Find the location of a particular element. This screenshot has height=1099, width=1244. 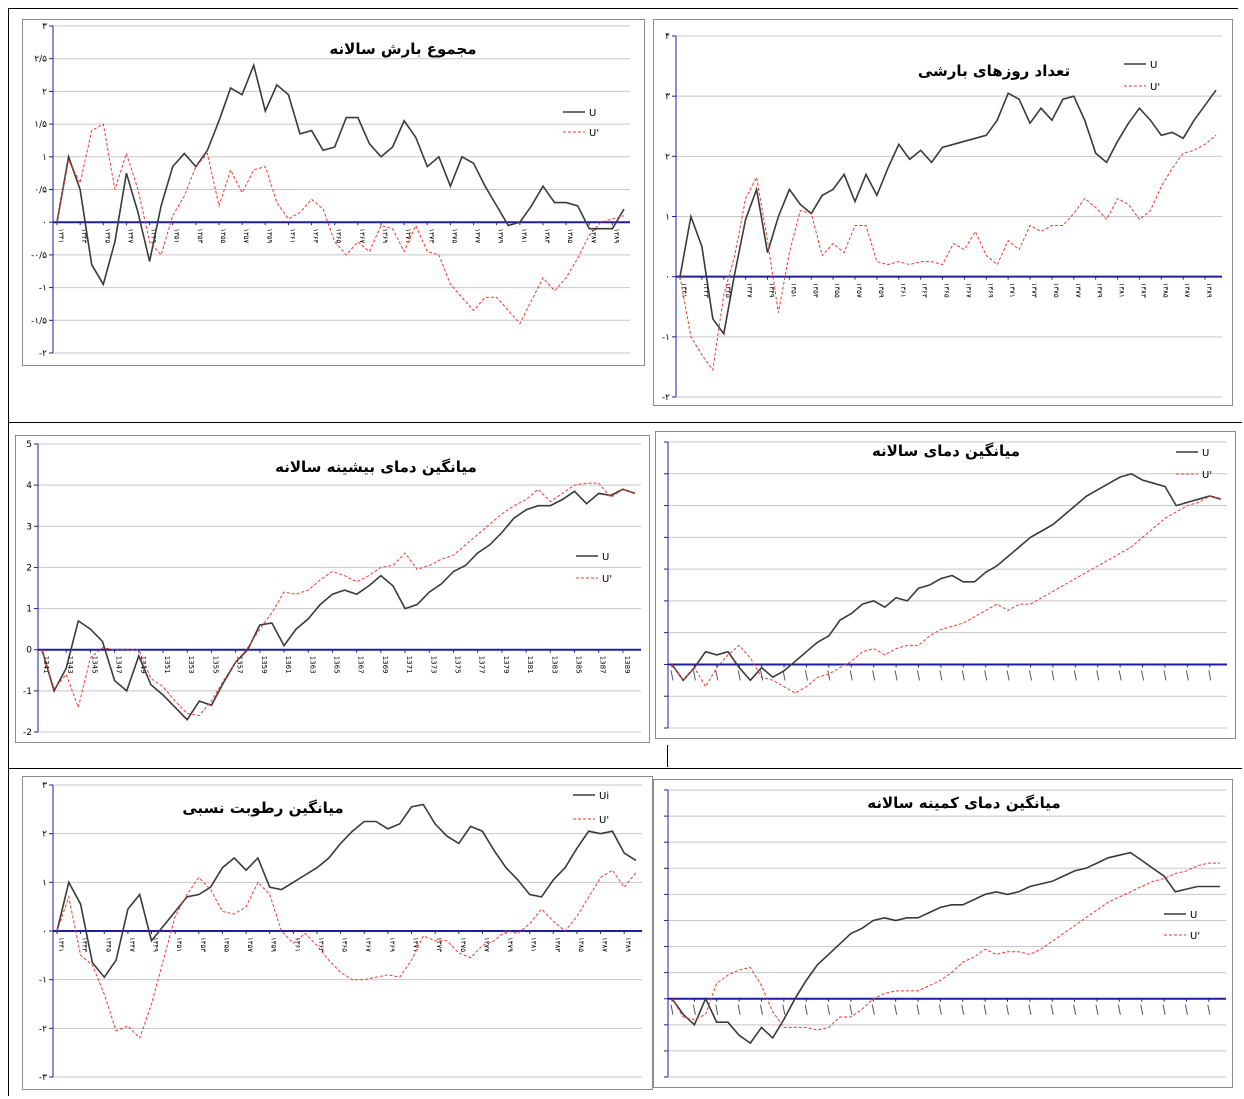

x-tick-label: ۱۳۶۷ is located at coordinates (968, 290).